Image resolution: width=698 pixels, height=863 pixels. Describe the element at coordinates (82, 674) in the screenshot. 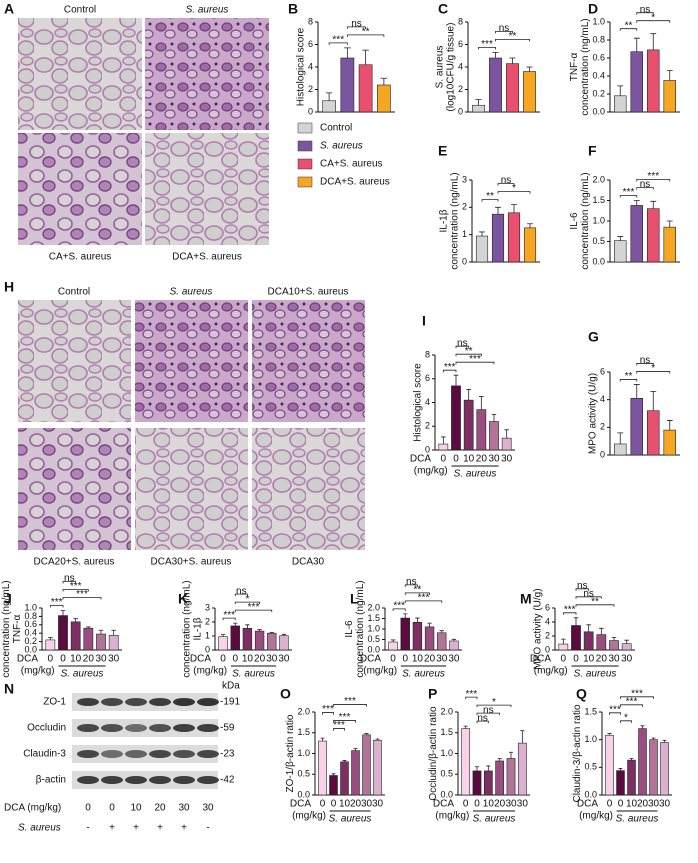

I see `group-label: S. aureus` at that location.